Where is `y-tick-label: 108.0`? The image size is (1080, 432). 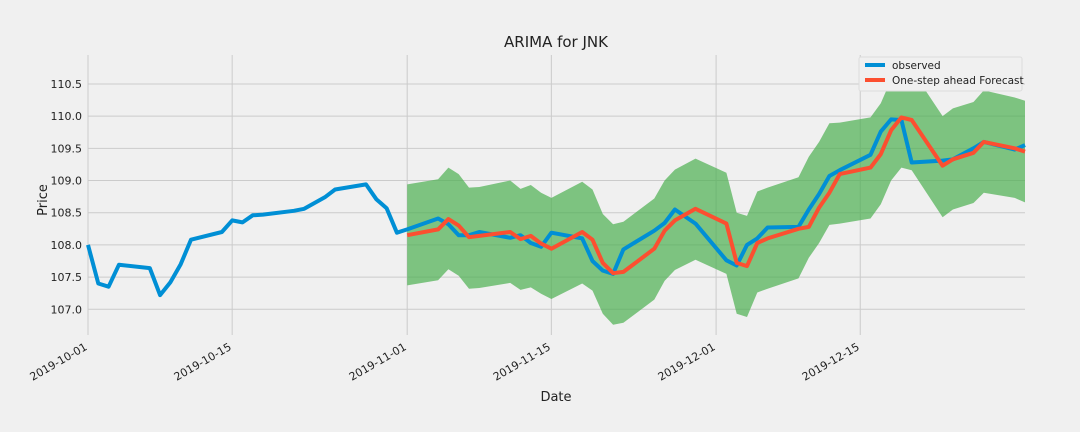
y-tick-label: 108.0 is located at coordinates (67, 245).